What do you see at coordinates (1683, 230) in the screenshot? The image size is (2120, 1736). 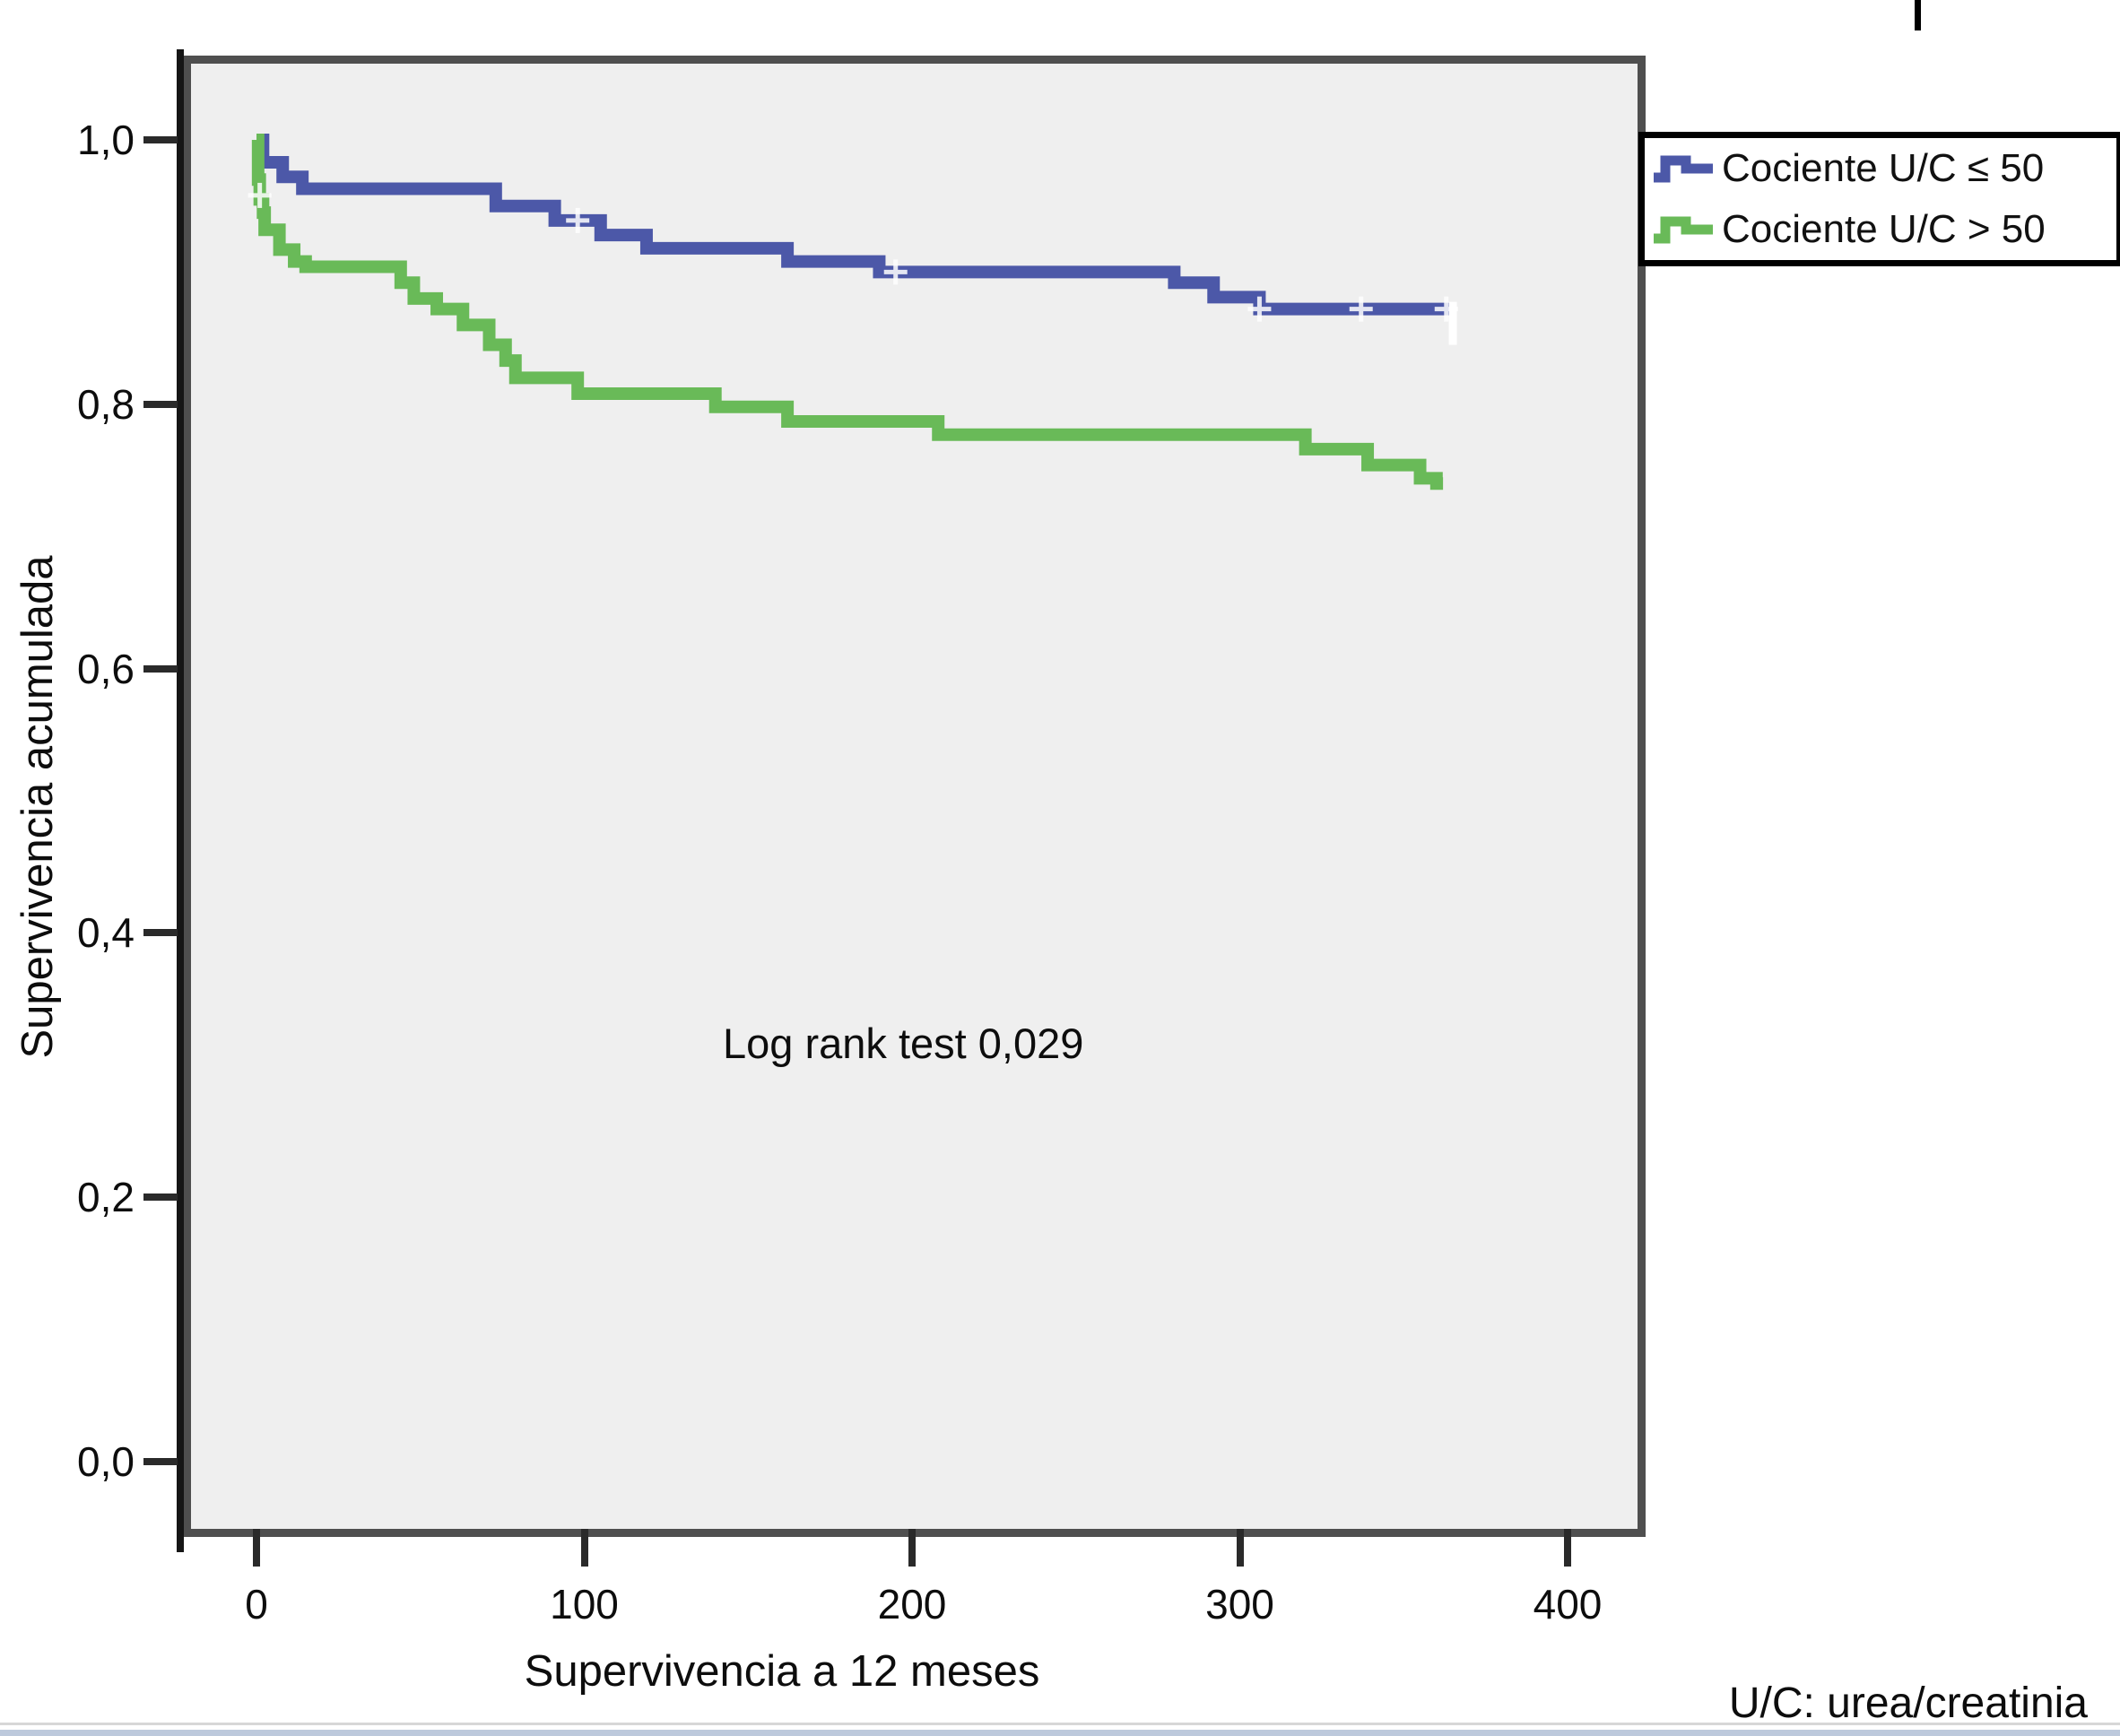 I see `green-step-line-icon` at bounding box center [1683, 230].